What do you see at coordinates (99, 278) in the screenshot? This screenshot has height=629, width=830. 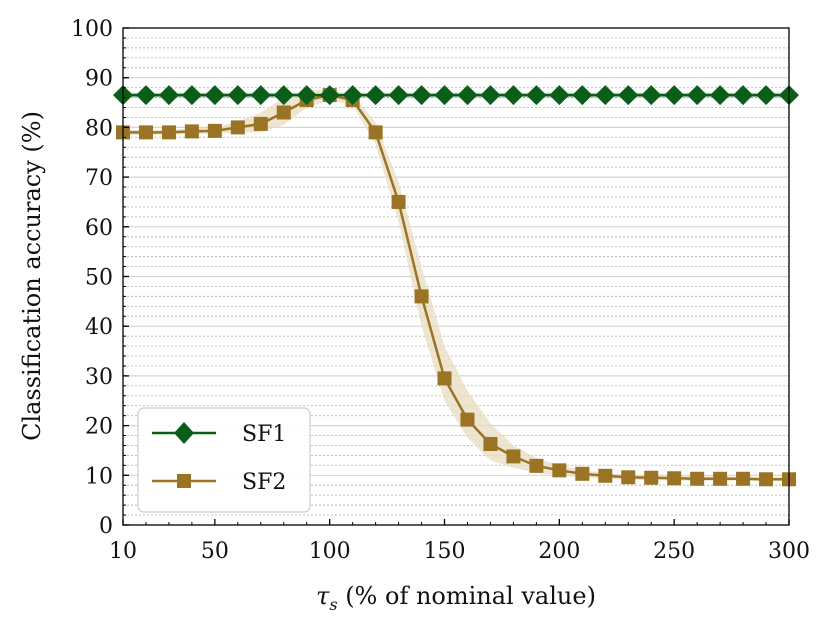 I see `y-tick-label: 50` at bounding box center [99, 278].